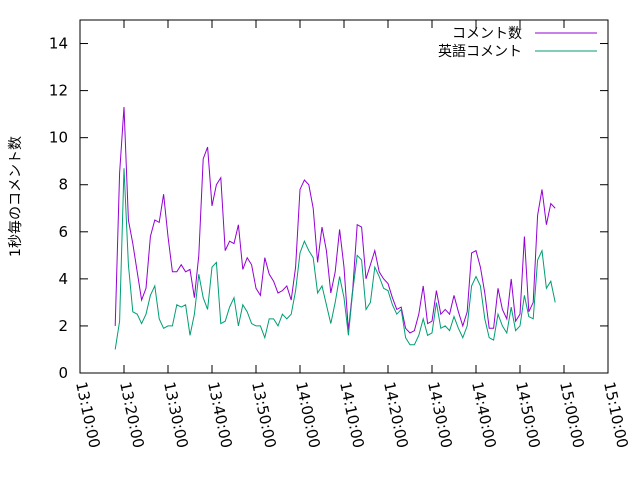 Image resolution: width=640 pixels, height=480 pixels. Describe the element at coordinates (58, 138) in the screenshot. I see `y-tick-label: 10` at that location.